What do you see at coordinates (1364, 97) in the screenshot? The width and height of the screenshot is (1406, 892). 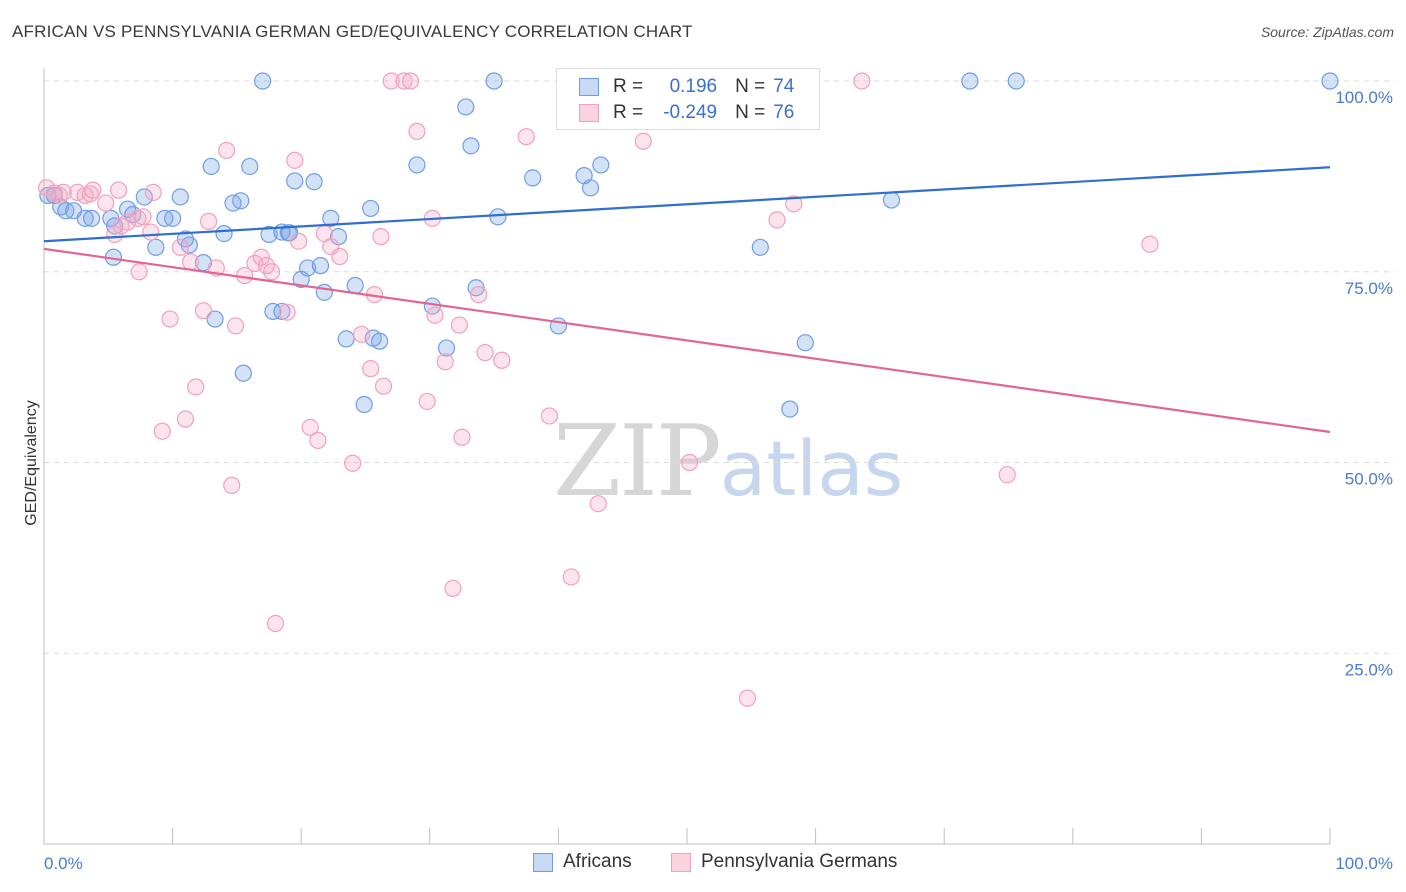 I see `y-tick-label: 100.0%` at bounding box center [1364, 97].